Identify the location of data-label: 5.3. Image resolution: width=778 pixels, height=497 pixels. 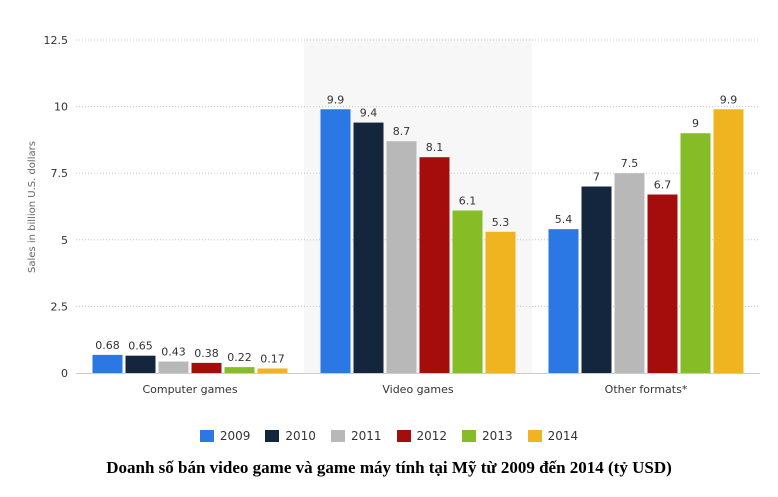
(501, 222).